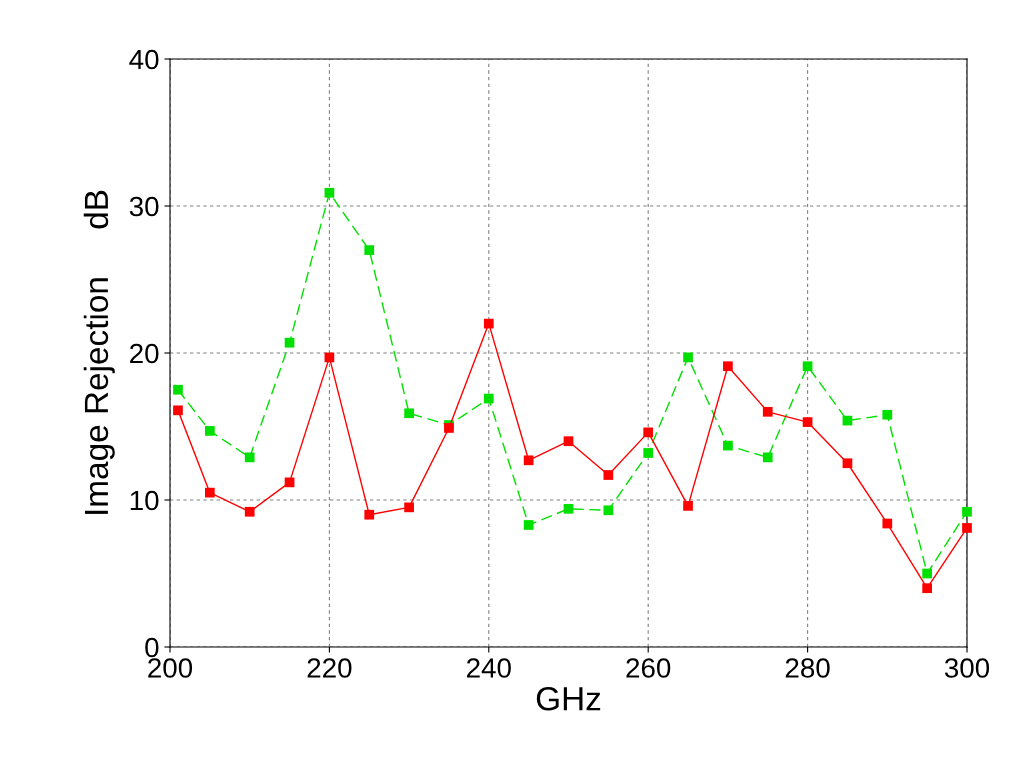 The height and width of the screenshot is (768, 1024). I want to click on x-tick-label: 280, so click(807, 668).